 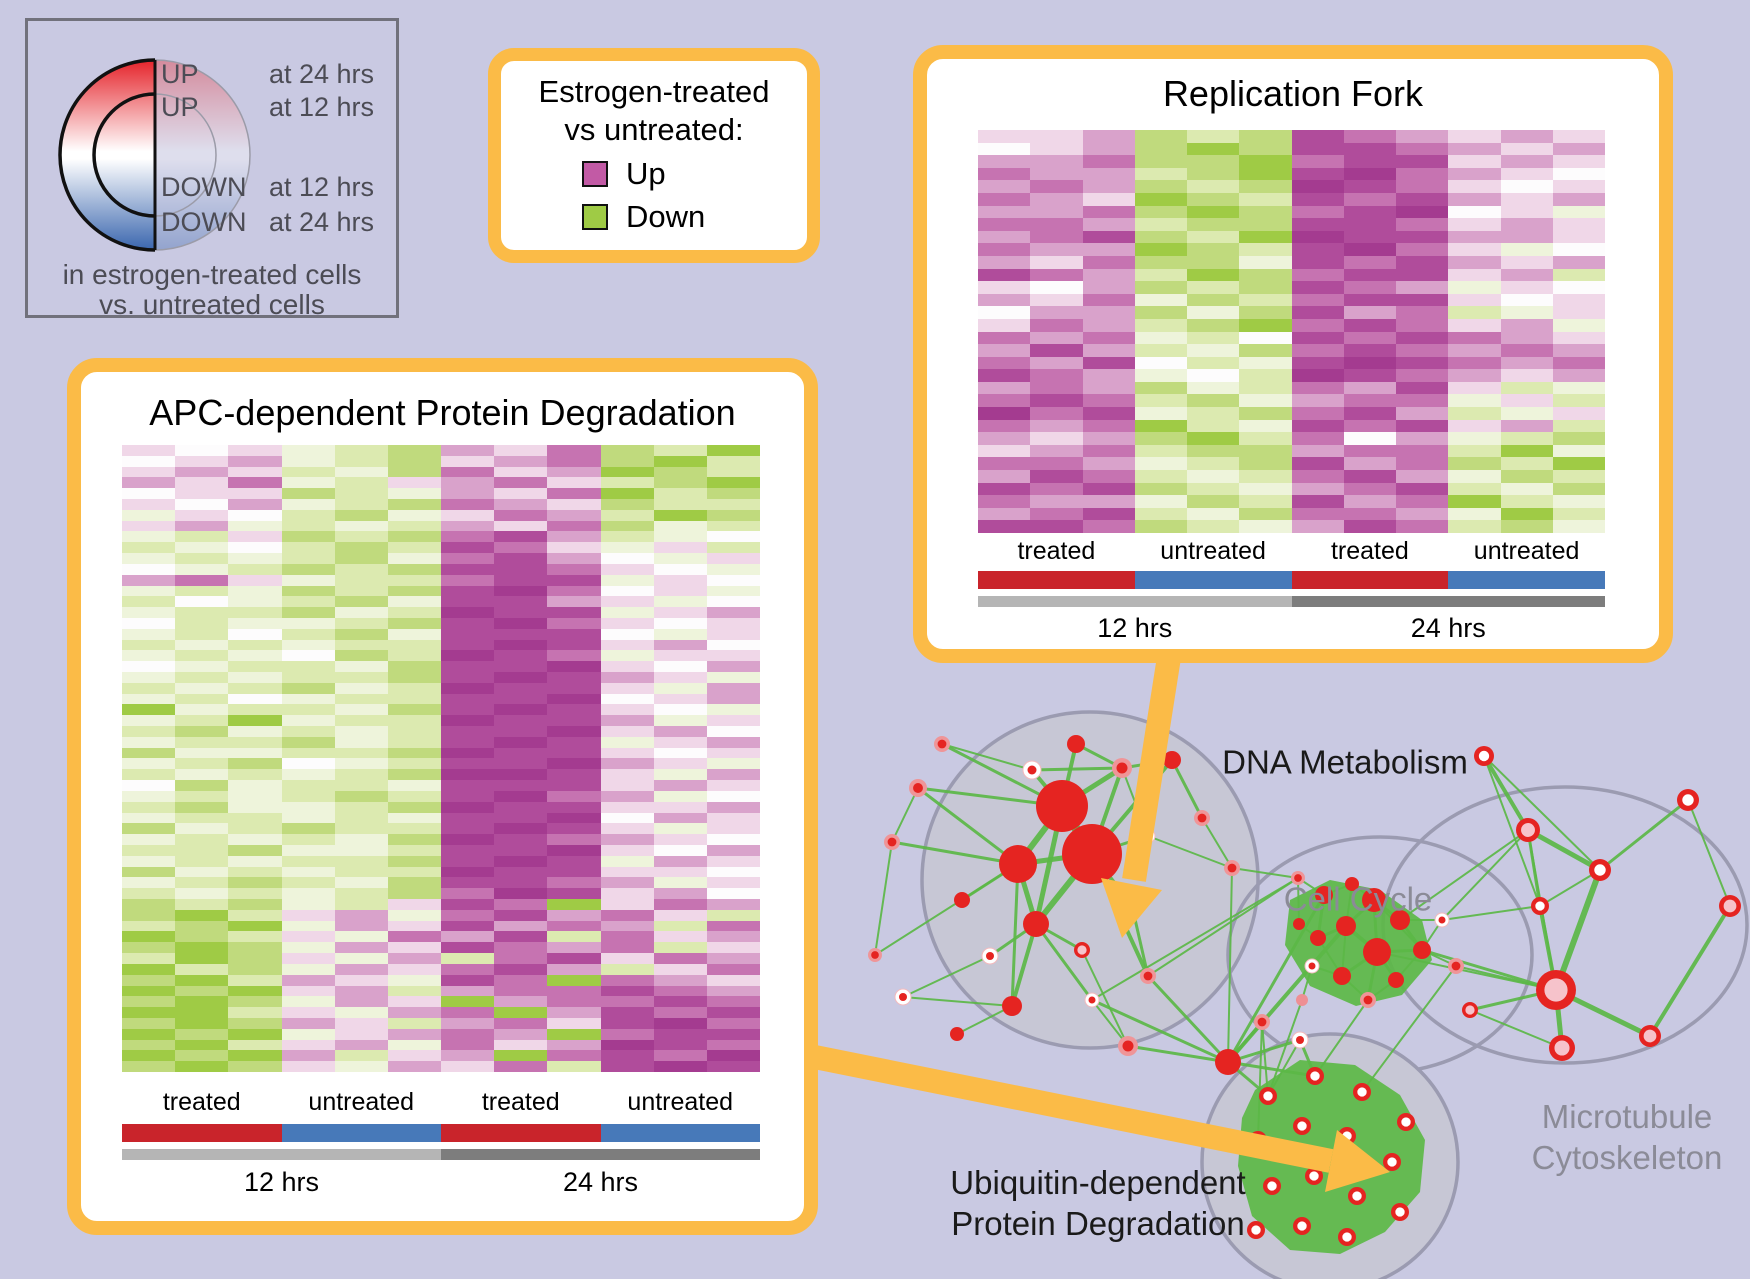 What do you see at coordinates (1098, 1223) in the screenshot?
I see `cluster-label-line2: Protein Degradation` at bounding box center [1098, 1223].